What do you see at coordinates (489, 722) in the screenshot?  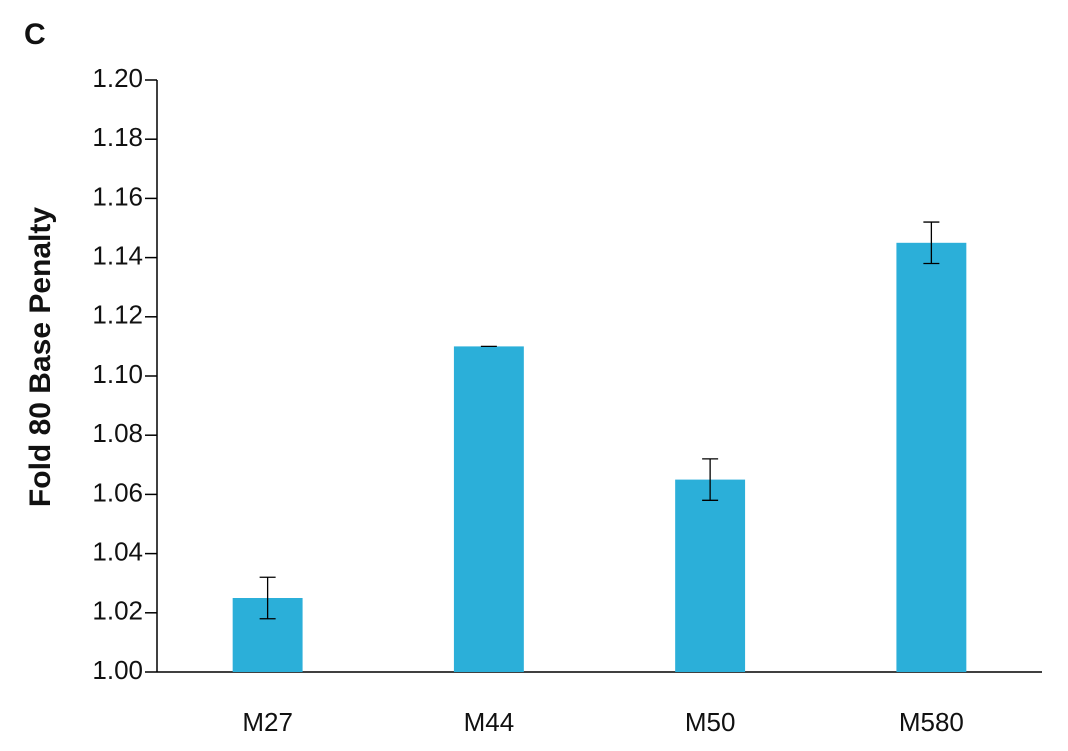 I see `x-tick-label: M44` at bounding box center [489, 722].